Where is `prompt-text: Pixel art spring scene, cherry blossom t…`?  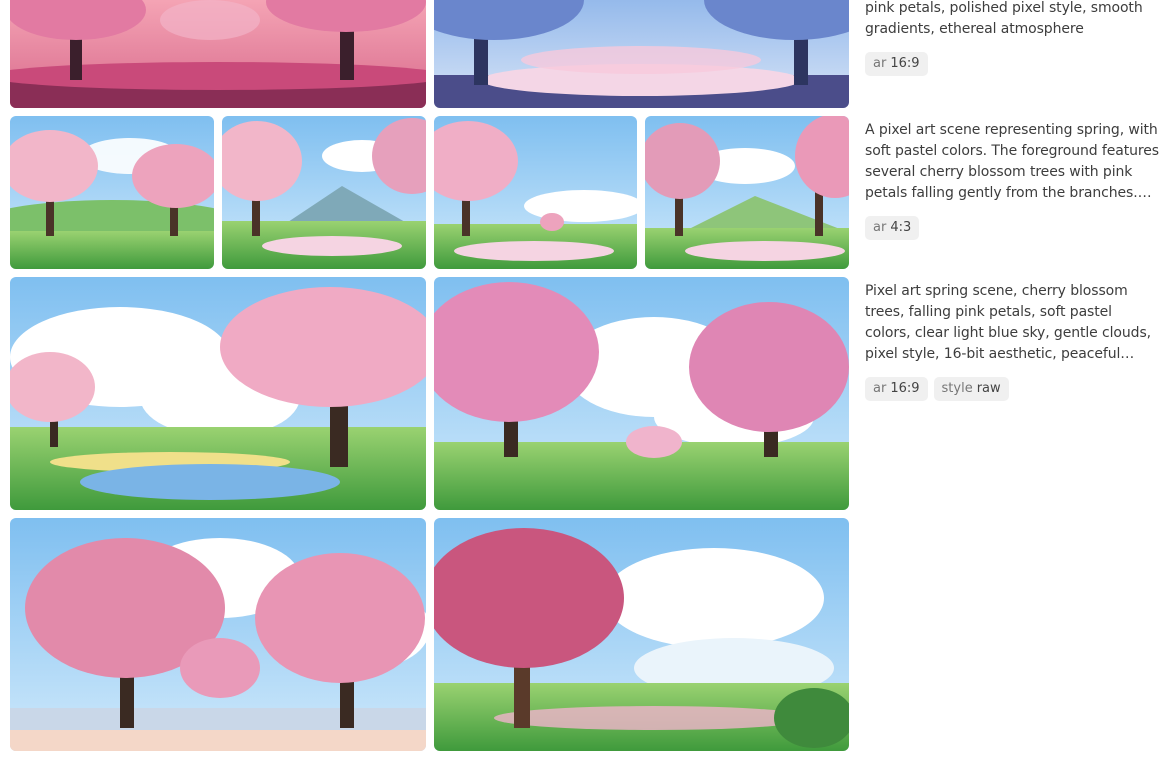
prompt-text: Pixel art spring scene, cherry blossom t… is located at coordinates (1008, 322).